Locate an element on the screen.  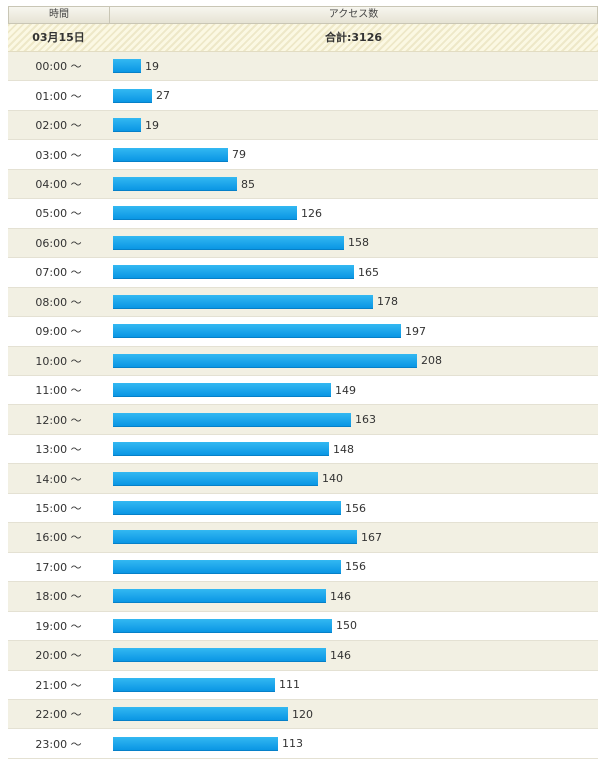
row-time-label: 23:00 ～ is located at coordinates (58, 744).